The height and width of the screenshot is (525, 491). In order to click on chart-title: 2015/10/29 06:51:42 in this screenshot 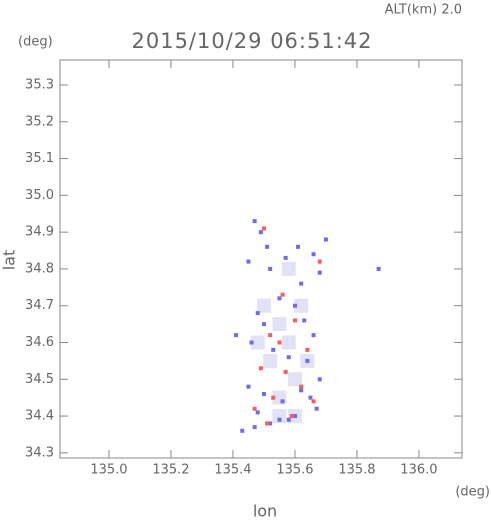, I will do `click(251, 41)`.